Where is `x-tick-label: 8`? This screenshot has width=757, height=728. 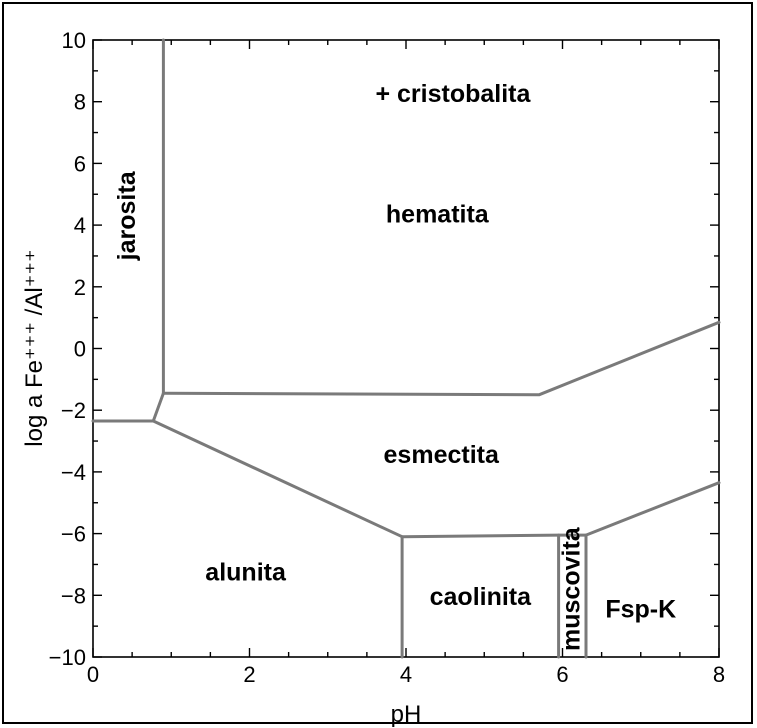 x-tick-label: 8 is located at coordinates (719, 674).